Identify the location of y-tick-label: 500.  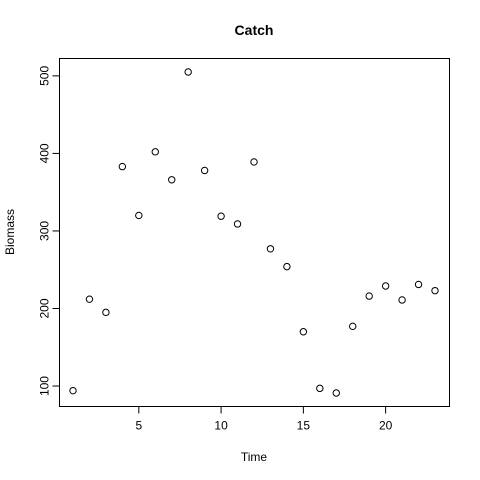
(45, 76).